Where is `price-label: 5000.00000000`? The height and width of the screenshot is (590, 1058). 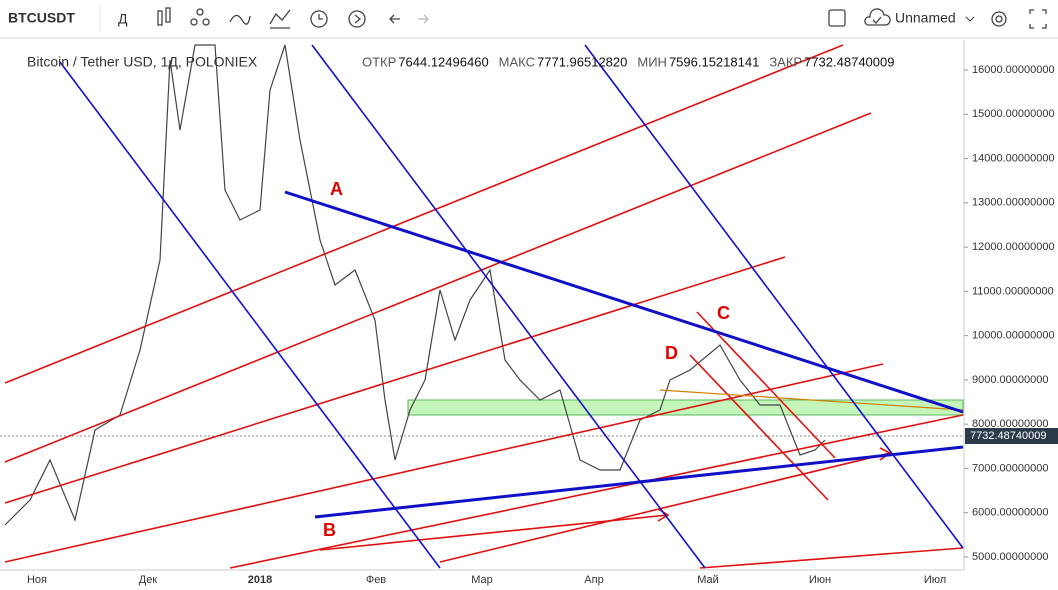 price-label: 5000.00000000 is located at coordinates (1010, 557).